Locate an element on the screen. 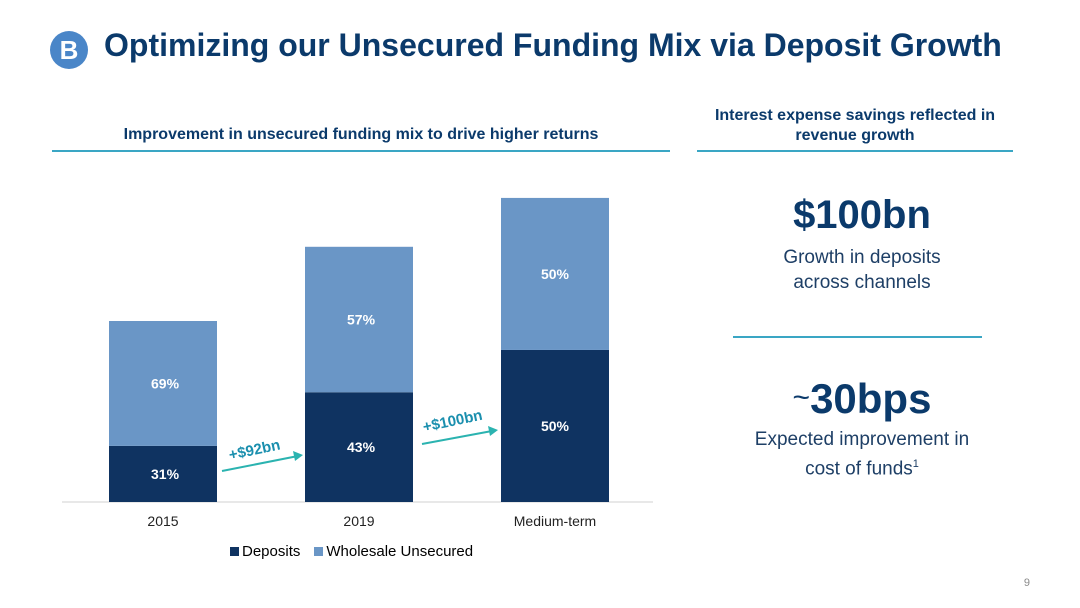 Image resolution: width=1080 pixels, height=608 pixels. stat-cost-improvement-desc-1: Expected improvement in is located at coordinates (862, 439).